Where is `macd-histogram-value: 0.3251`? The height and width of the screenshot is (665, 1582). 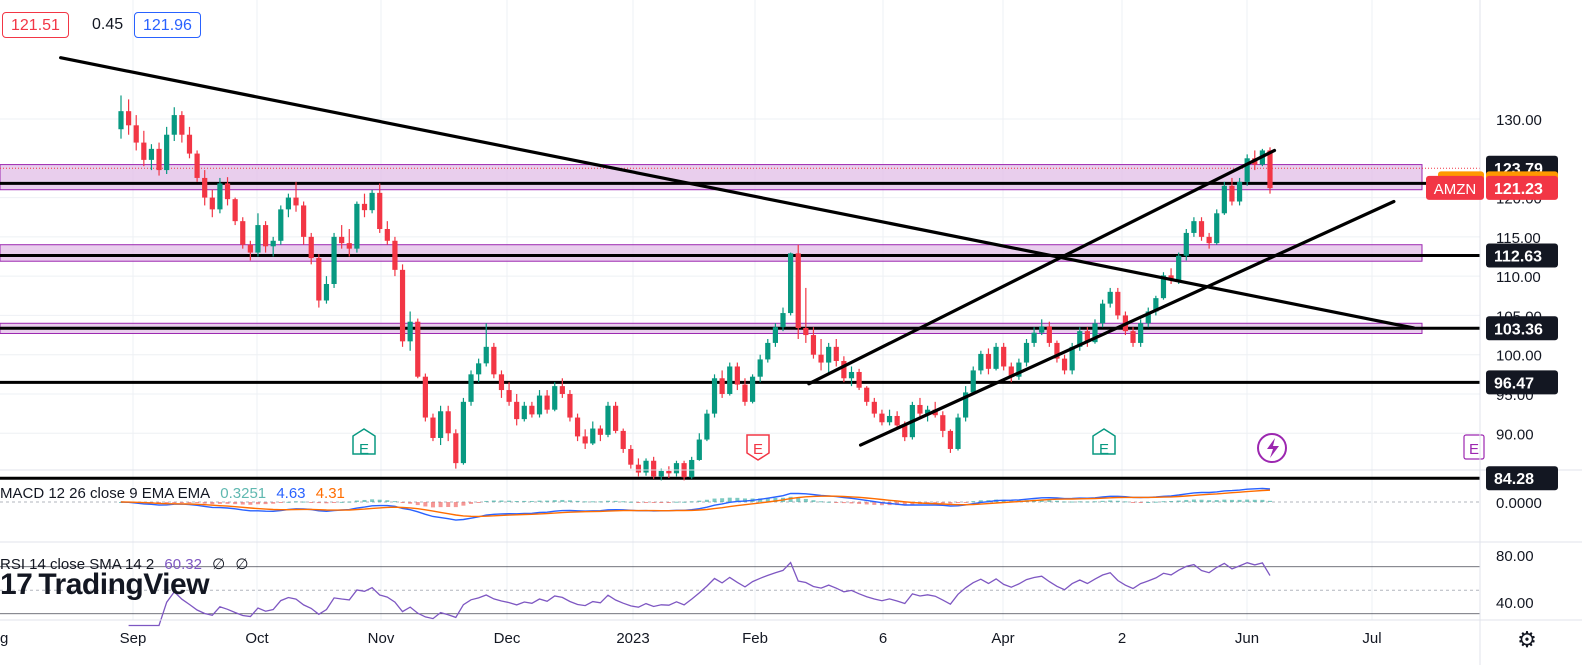
macd-histogram-value: 0.3251 is located at coordinates (243, 493).